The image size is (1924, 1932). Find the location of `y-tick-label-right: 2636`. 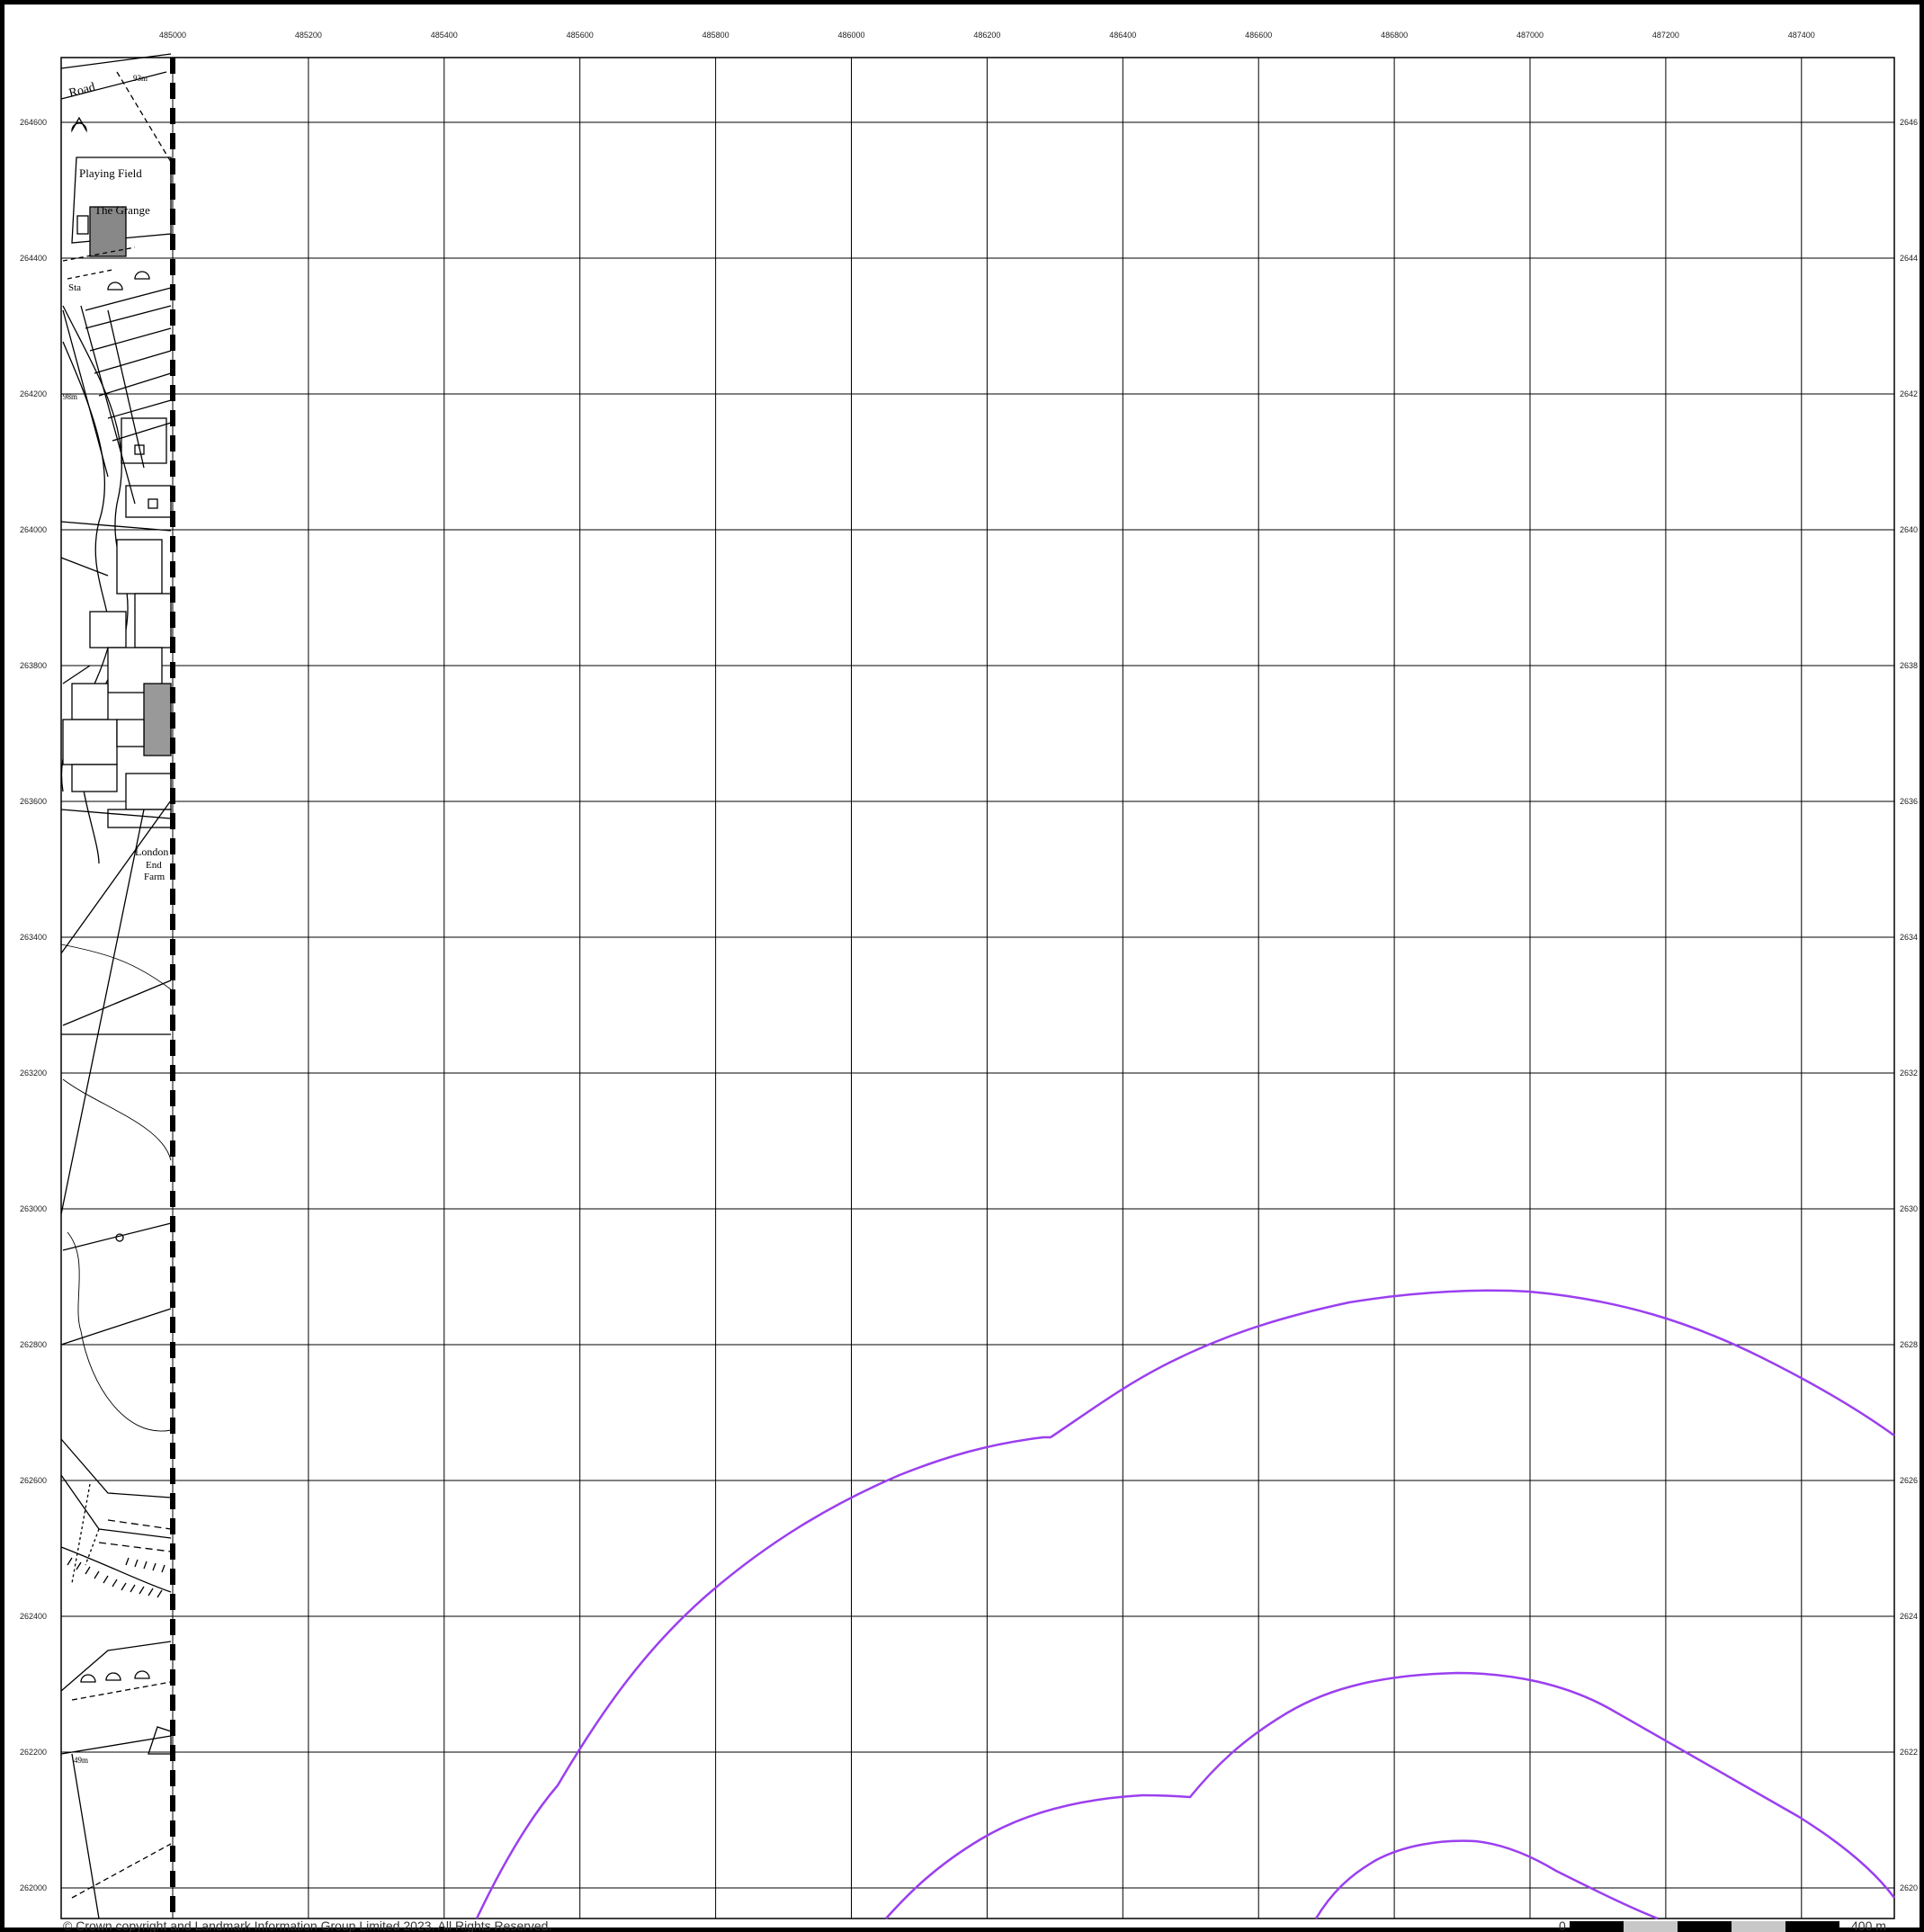

y-tick-label-right: 2636 is located at coordinates (1909, 801).